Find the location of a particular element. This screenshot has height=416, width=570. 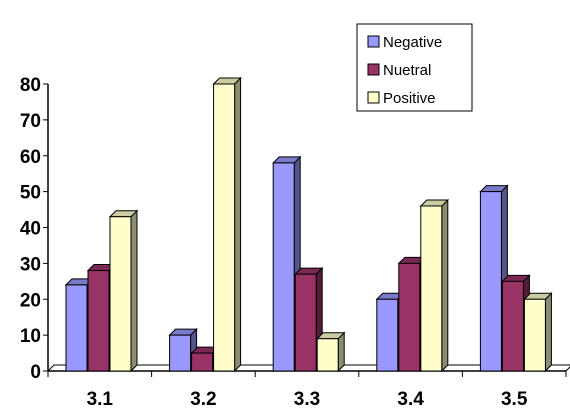

y-tick-labels: 0 10 20 30 40 50 60 70 80 is located at coordinates (30, 229).